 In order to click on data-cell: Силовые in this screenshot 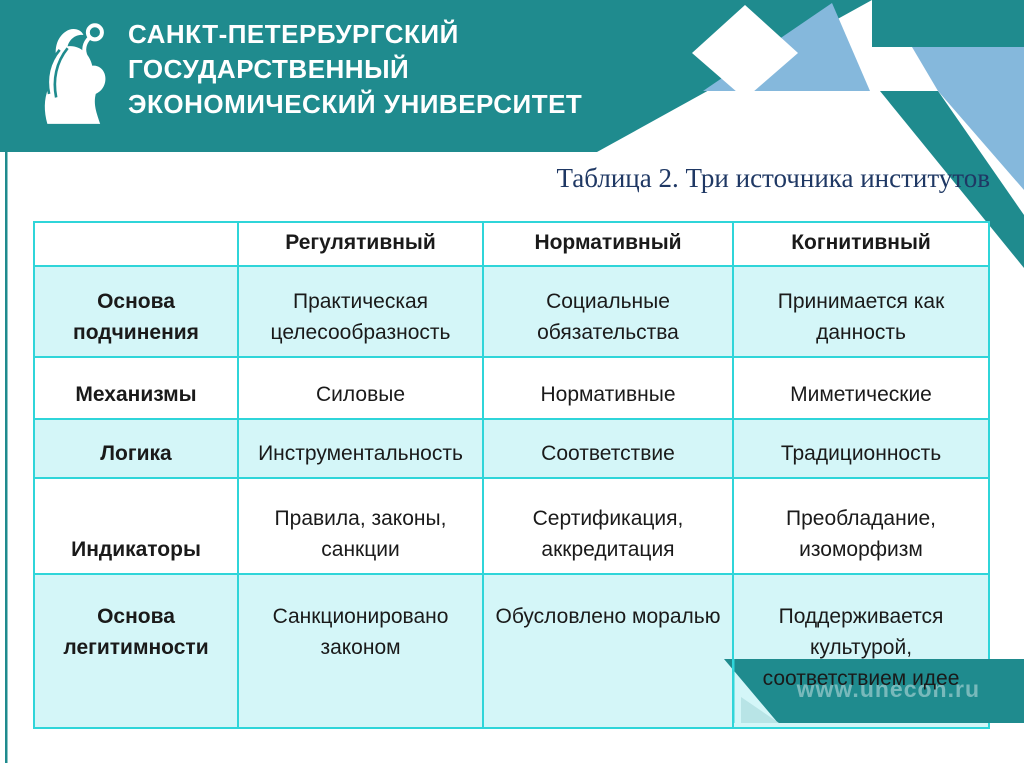, I will do `click(360, 388)`.